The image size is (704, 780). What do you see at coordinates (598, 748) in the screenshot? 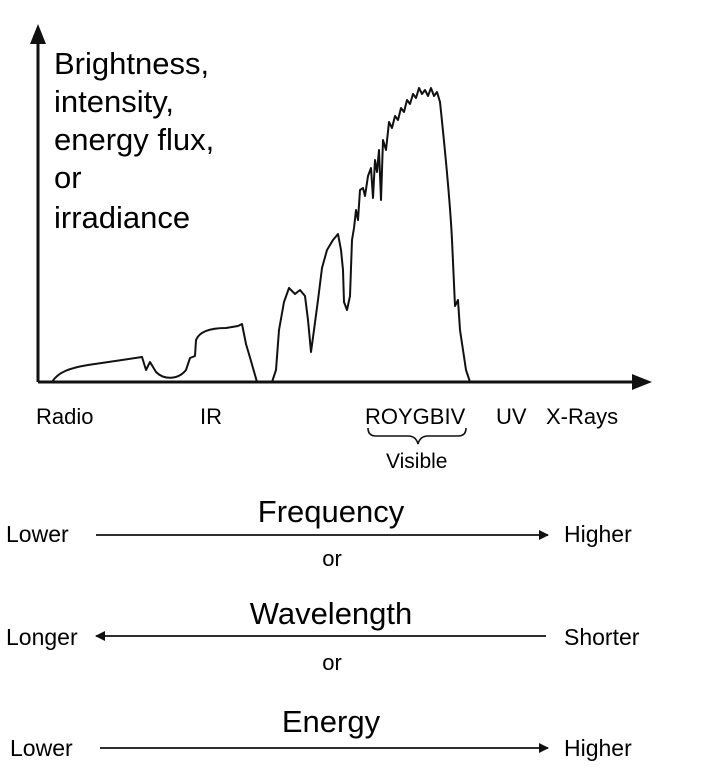
I see `energy-right-label: Higher` at bounding box center [598, 748].